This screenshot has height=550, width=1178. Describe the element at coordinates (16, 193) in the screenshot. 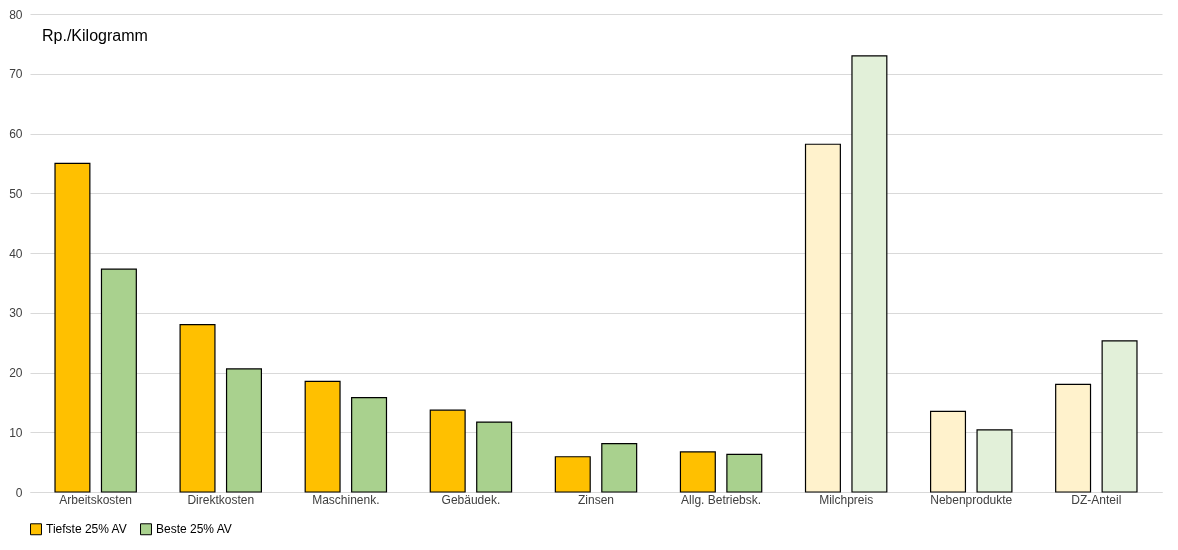

I see `y-tick-label: 50` at that location.